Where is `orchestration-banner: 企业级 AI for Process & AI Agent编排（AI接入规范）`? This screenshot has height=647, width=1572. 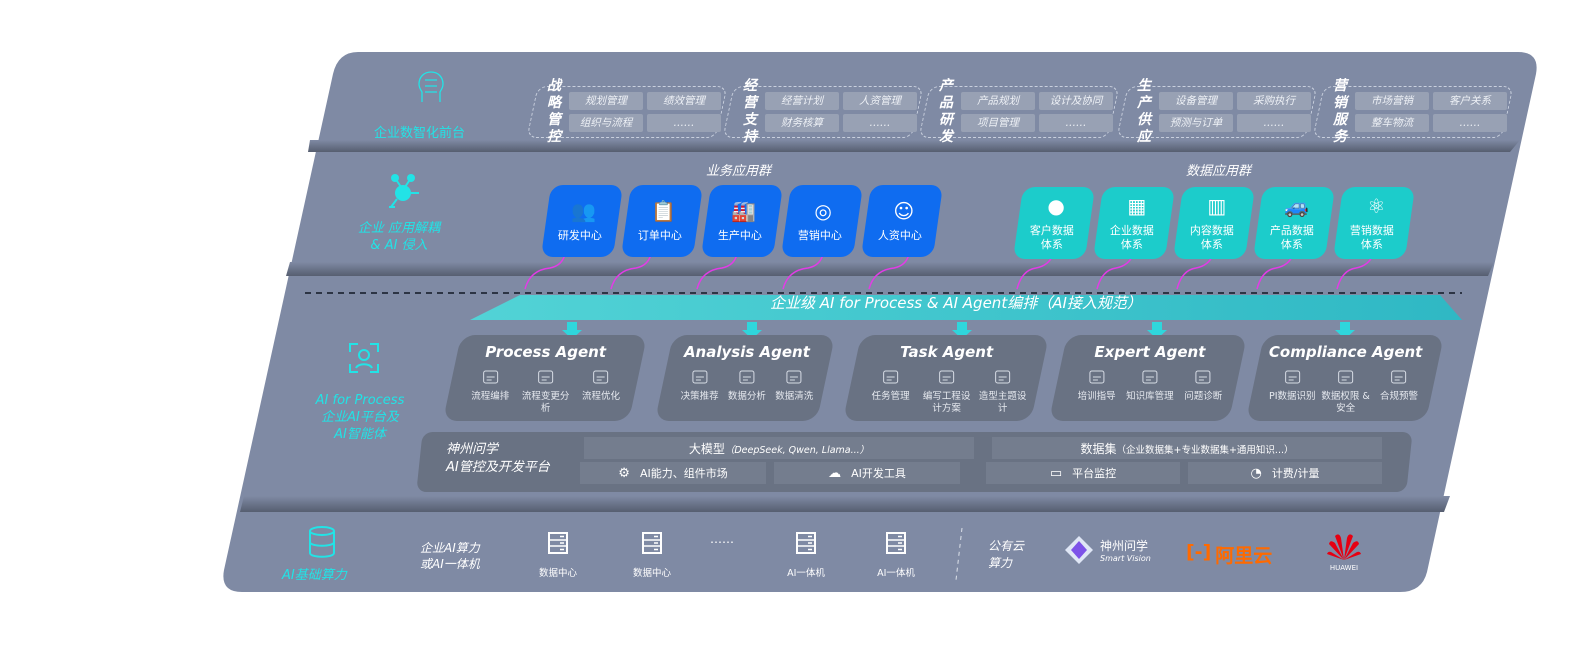
orchestration-banner: 企业级 AI for Process & AI Agent编排（AI接入规范） is located at coordinates (956, 303).